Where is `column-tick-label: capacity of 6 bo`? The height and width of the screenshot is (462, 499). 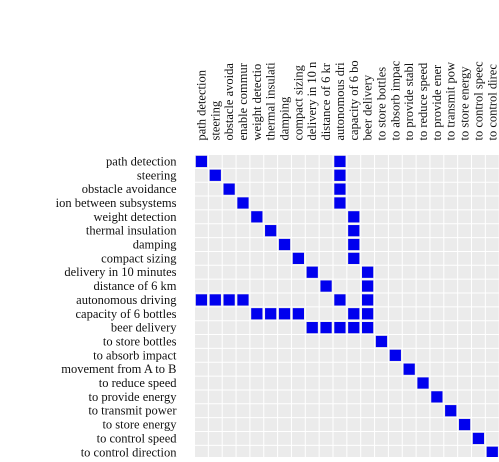
column-tick-label: capacity of 6 bo is located at coordinates (354, 100).